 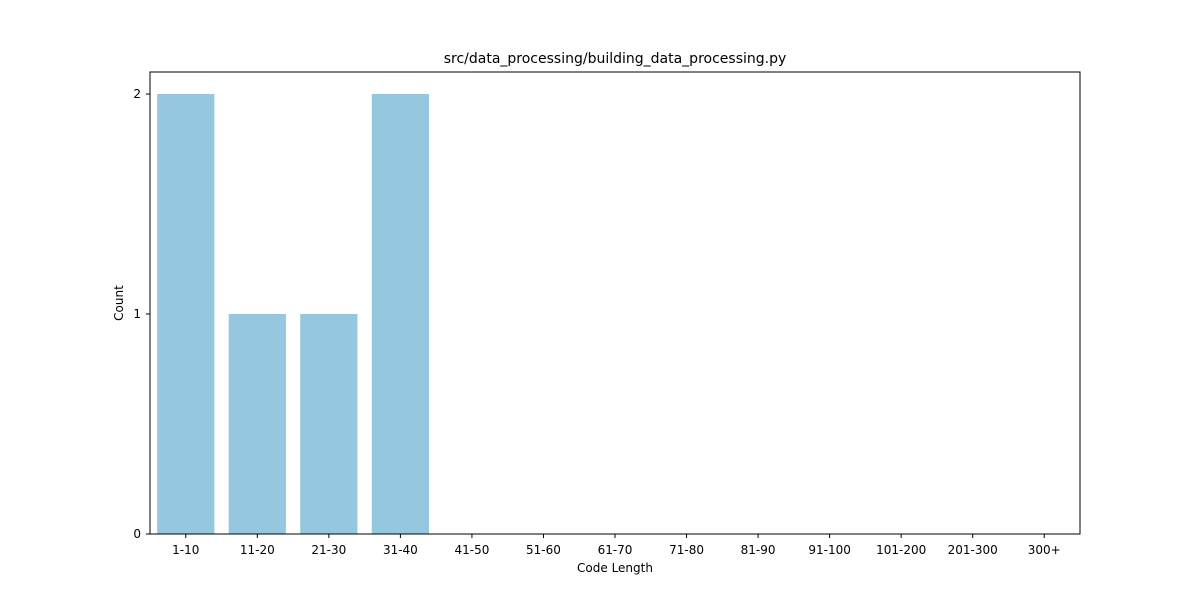 What do you see at coordinates (615, 550) in the screenshot?
I see `x-tick-label: 61-70` at bounding box center [615, 550].